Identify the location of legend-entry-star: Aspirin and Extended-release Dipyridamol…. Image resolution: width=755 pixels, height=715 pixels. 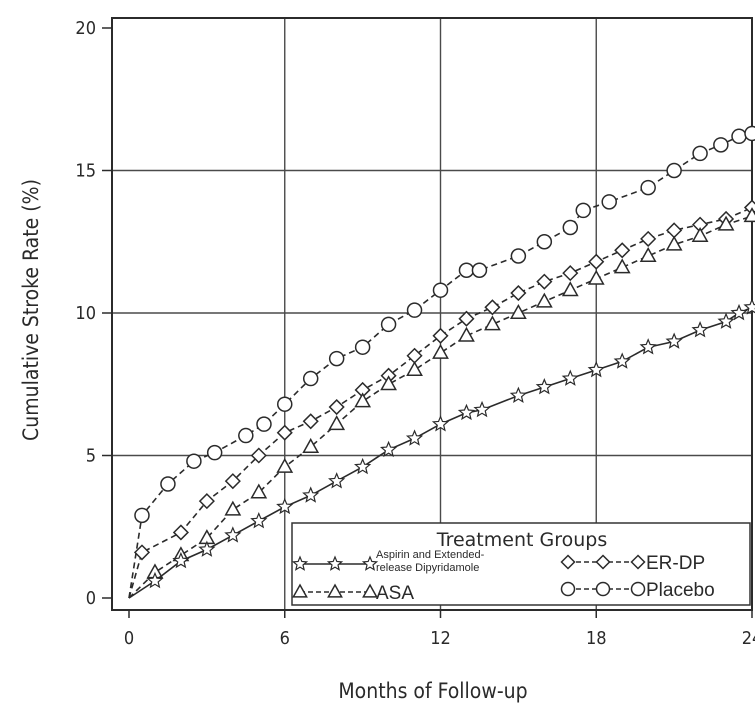
(388, 561).